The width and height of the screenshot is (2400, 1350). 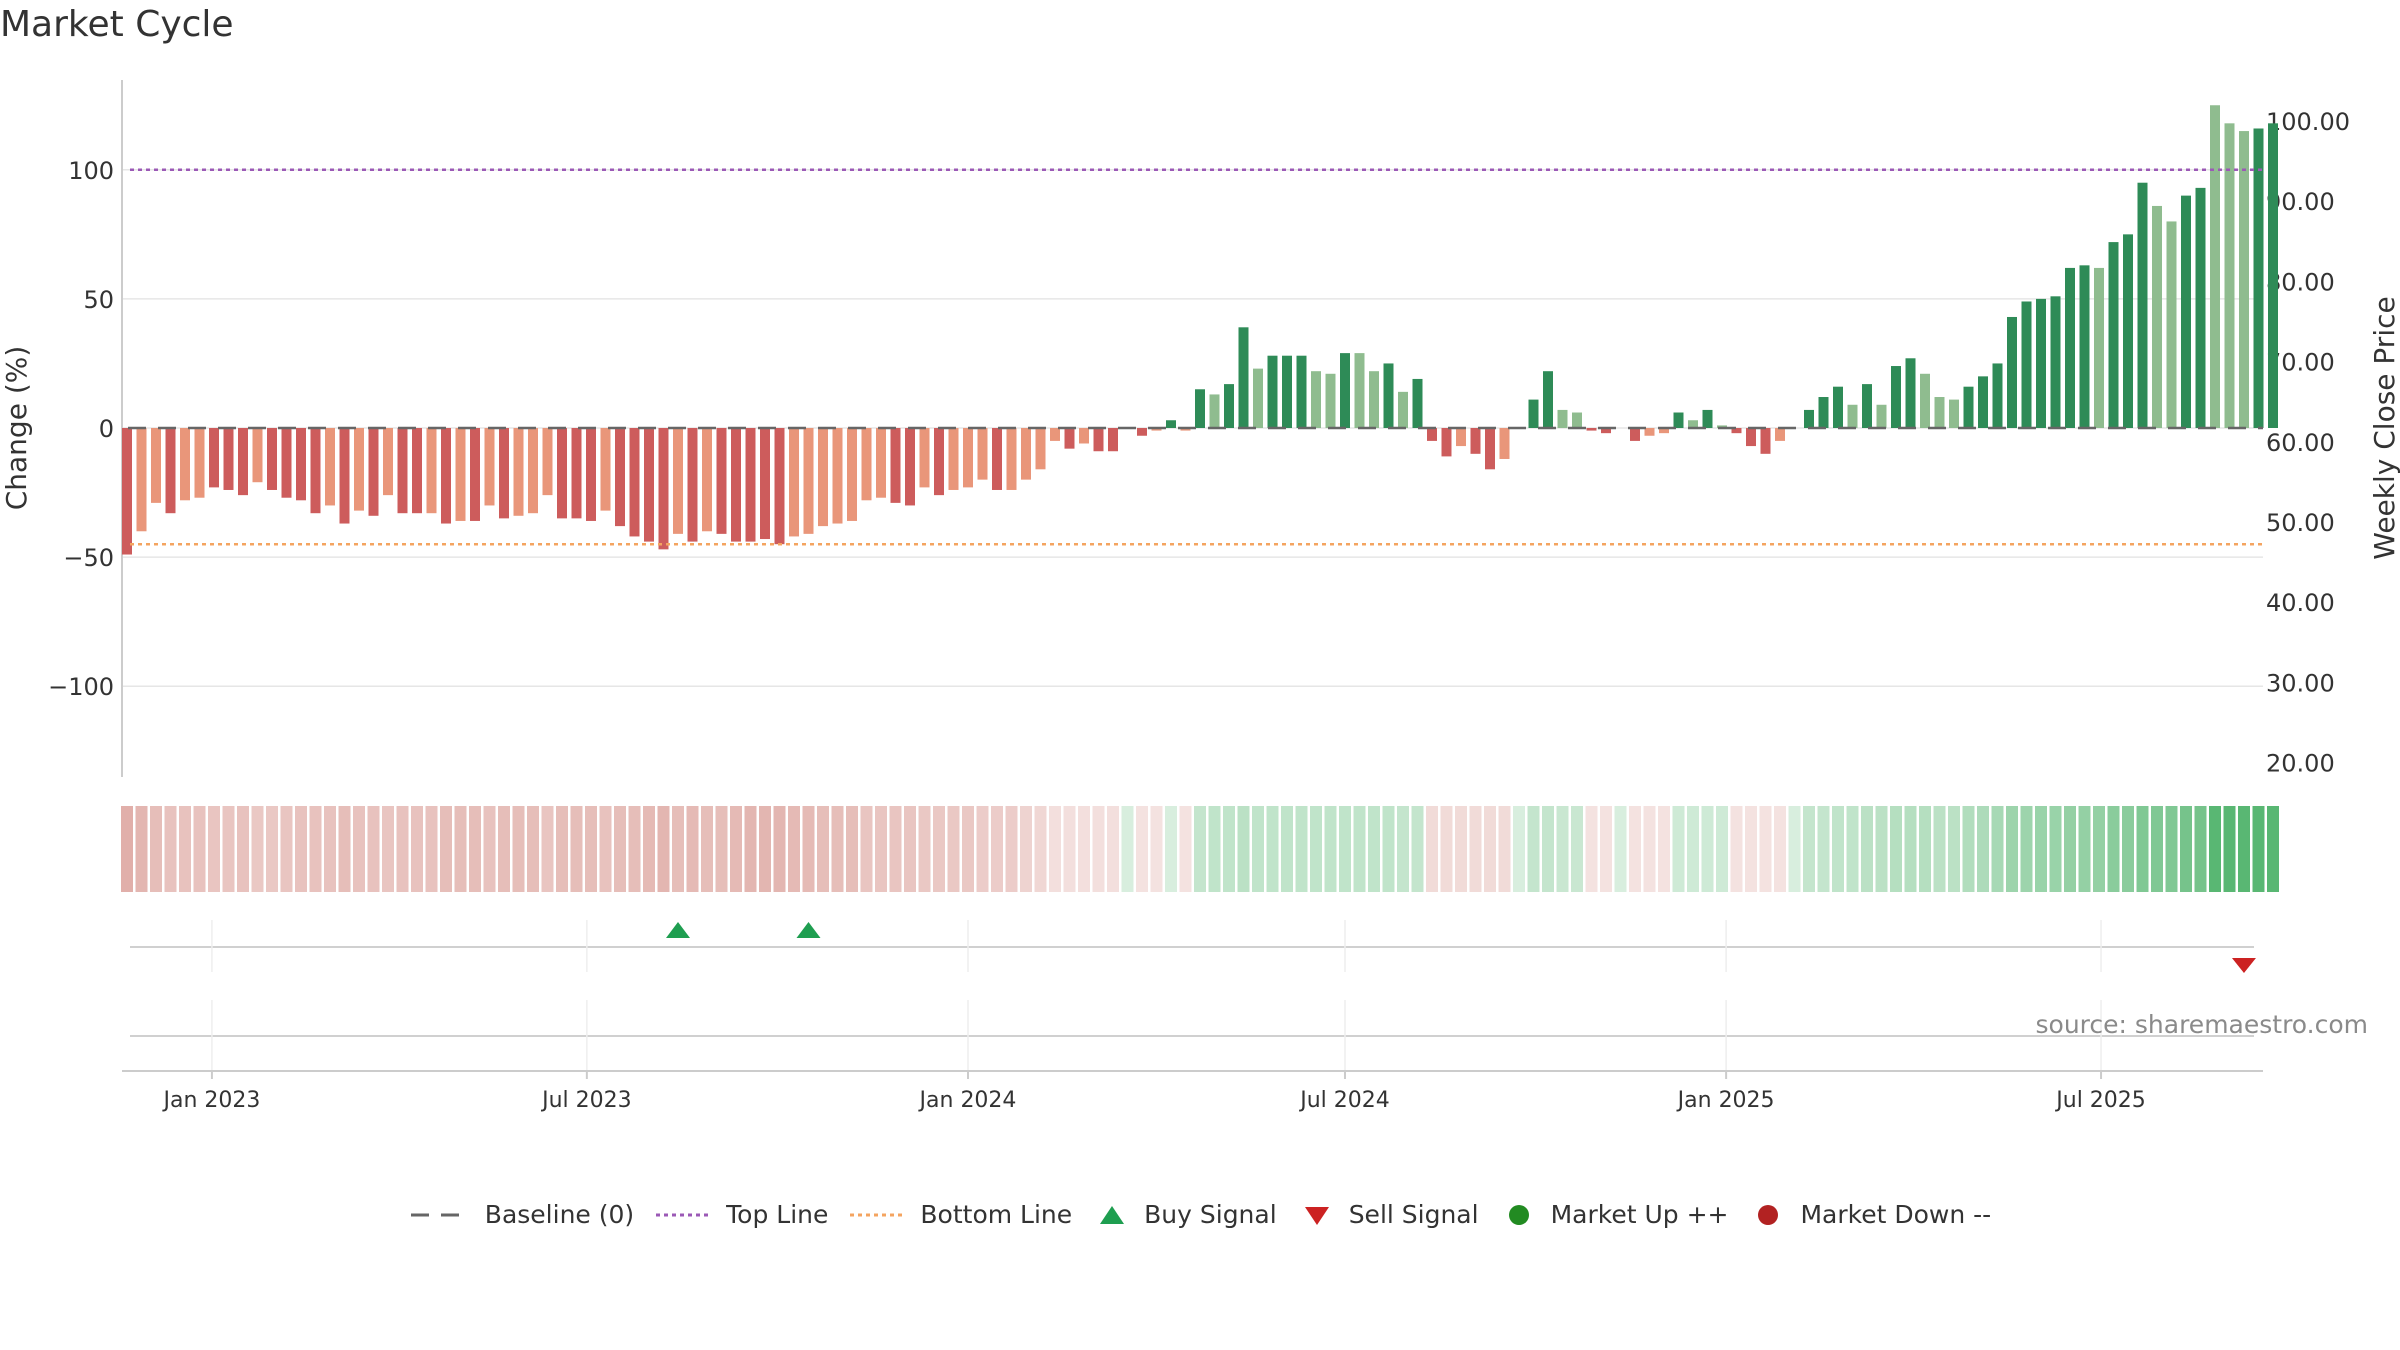 What do you see at coordinates (1869, 1214) in the screenshot?
I see `legend-market-down: Market Down --` at bounding box center [1869, 1214].